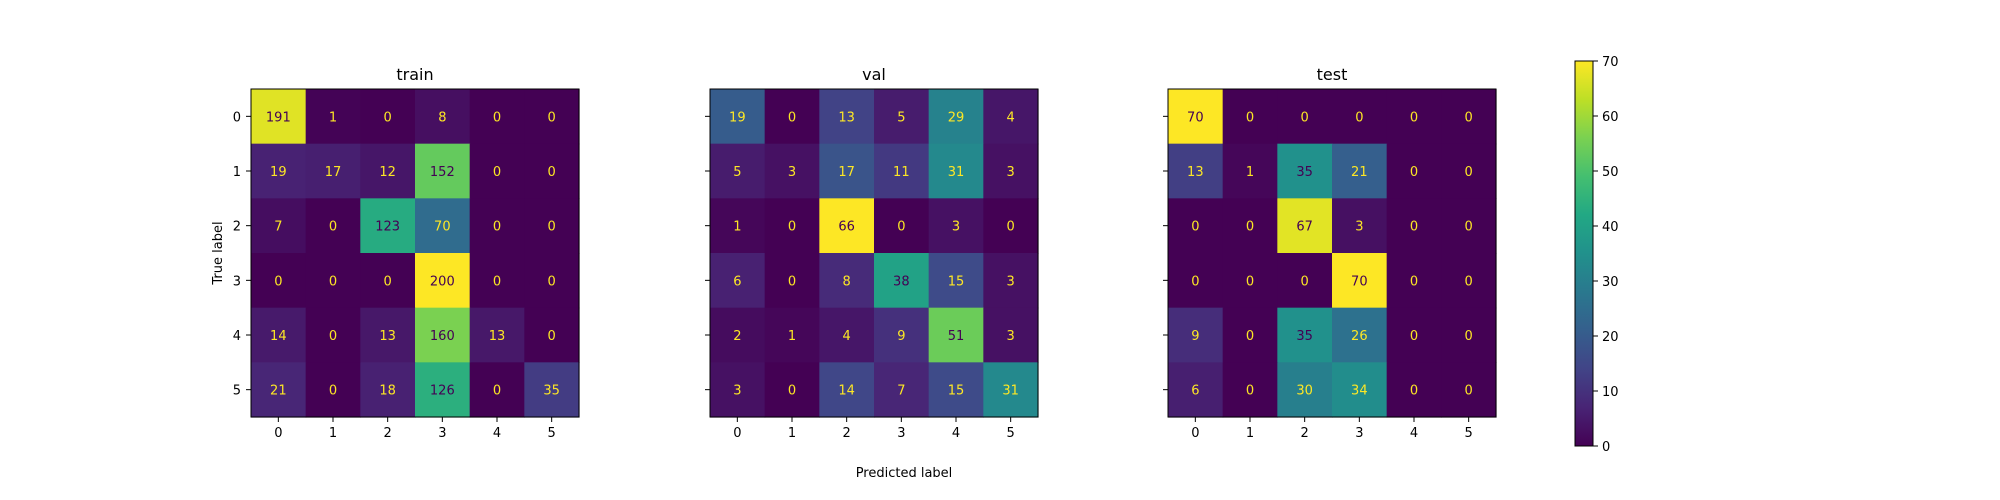 The width and height of the screenshot is (2000, 500). What do you see at coordinates (874, 74) in the screenshot?
I see `panel-title-val: val` at bounding box center [874, 74].